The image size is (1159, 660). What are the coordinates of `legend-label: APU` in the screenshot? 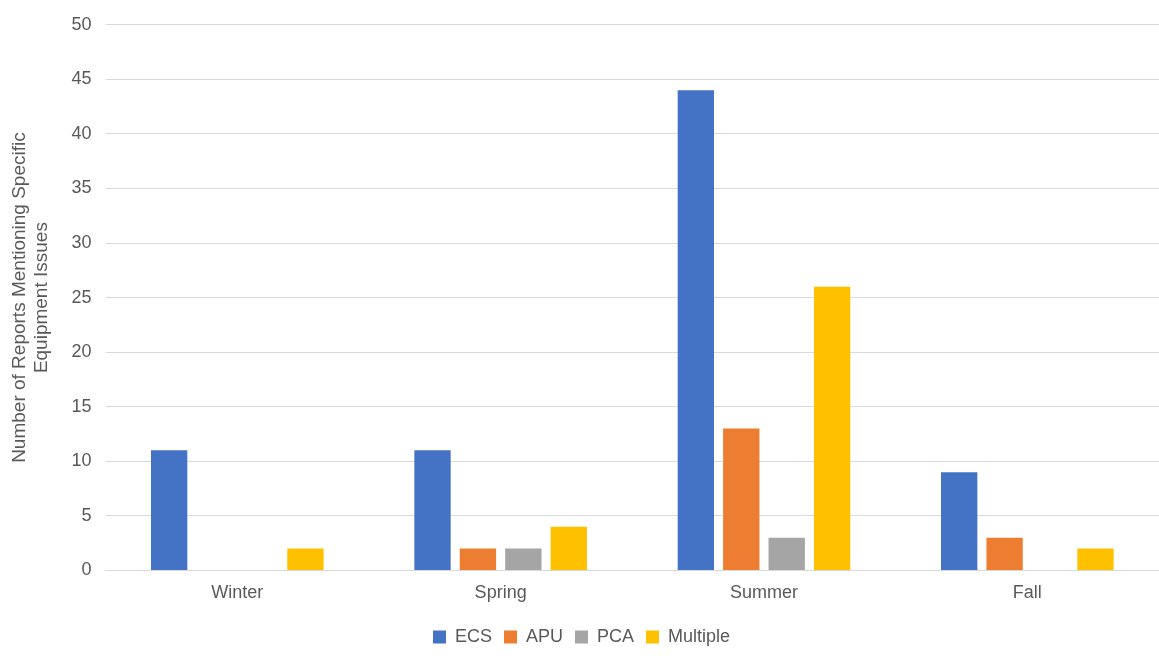 It's located at (544, 635).